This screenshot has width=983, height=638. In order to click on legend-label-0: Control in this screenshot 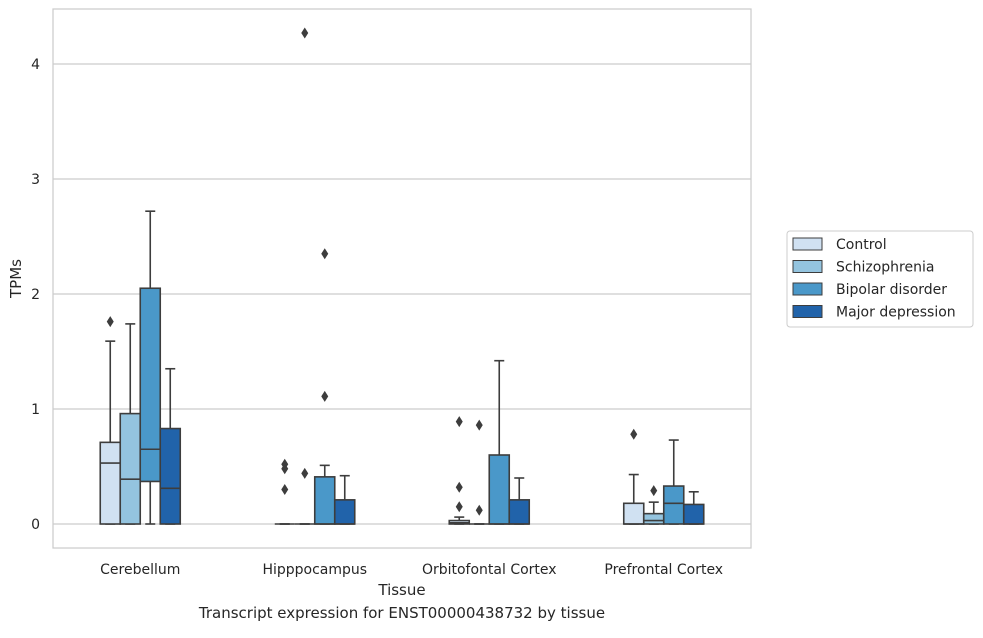, I will do `click(861, 245)`.